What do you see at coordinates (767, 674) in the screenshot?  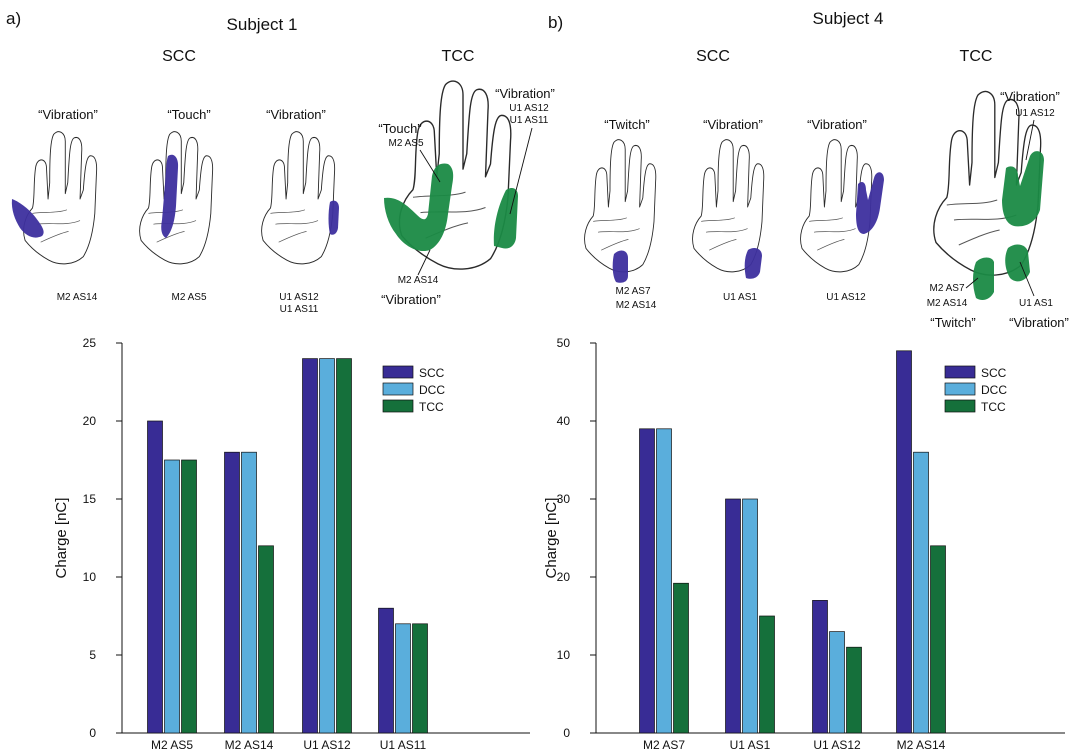 I see `bar-tcc-u1-as1` at bounding box center [767, 674].